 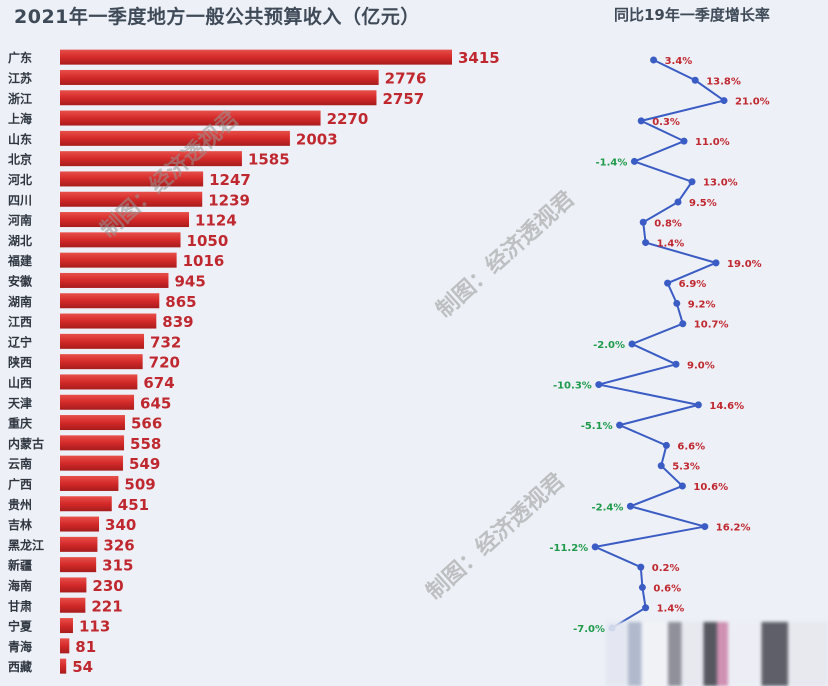 What do you see at coordinates (691, 446) in the screenshot?
I see `growth-value-label: 6.6%` at bounding box center [691, 446].